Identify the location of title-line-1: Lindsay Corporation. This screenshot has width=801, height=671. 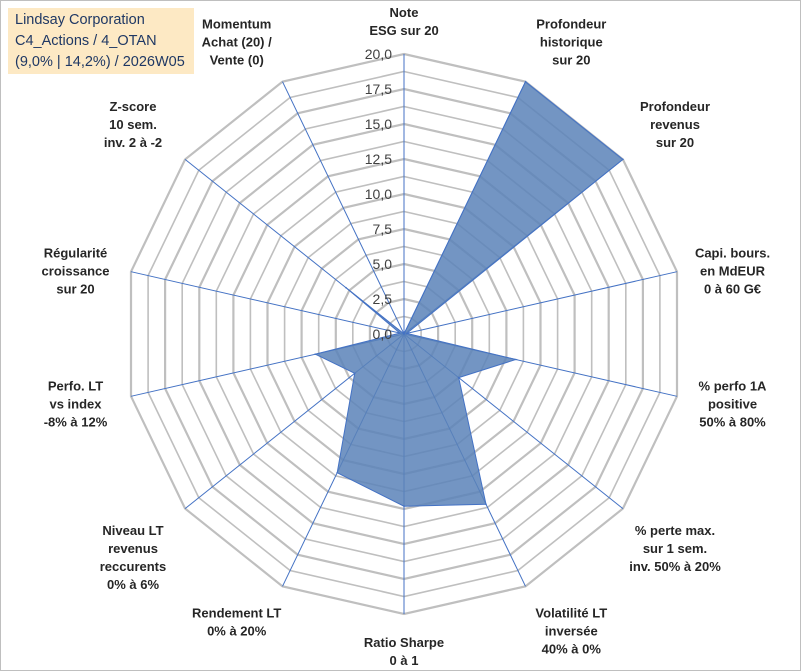
(80, 20).